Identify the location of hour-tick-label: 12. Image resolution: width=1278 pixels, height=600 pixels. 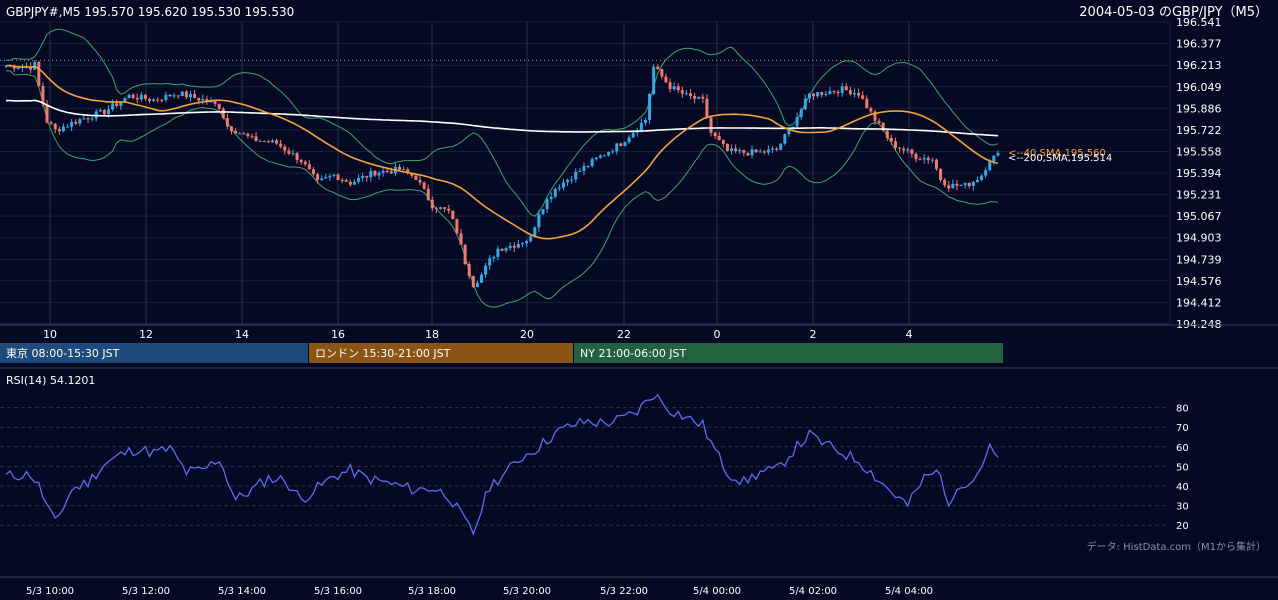
(146, 334).